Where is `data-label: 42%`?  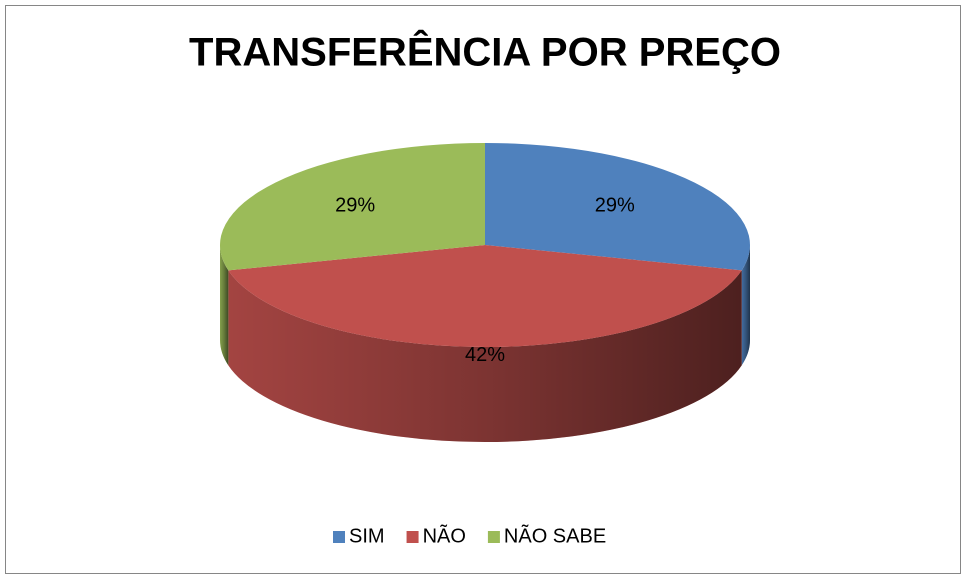
data-label: 42% is located at coordinates (485, 355).